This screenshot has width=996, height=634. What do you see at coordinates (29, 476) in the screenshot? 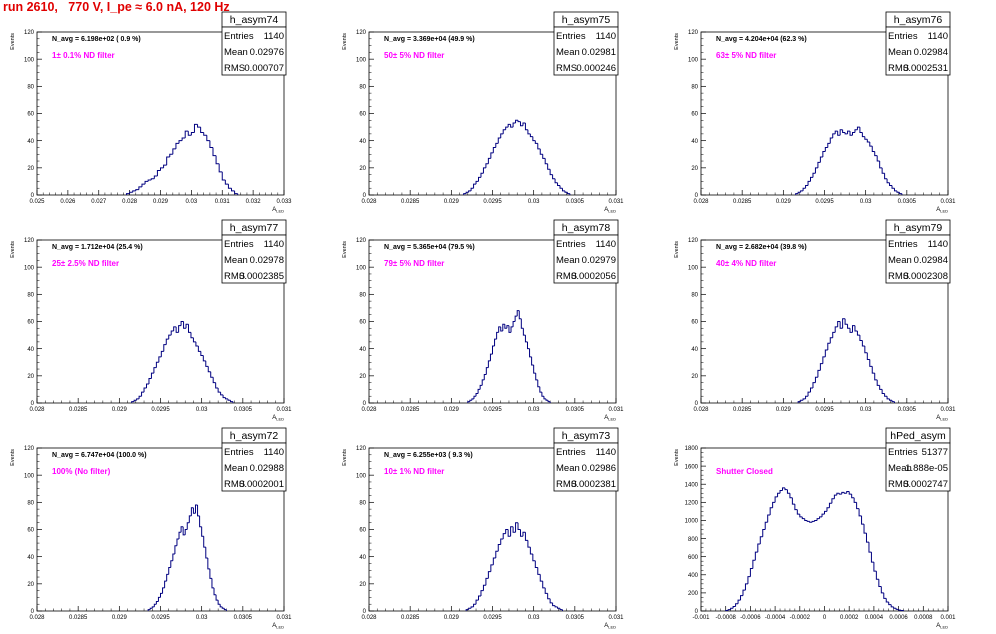
I see `y-tick-label: 100` at bounding box center [29, 476].